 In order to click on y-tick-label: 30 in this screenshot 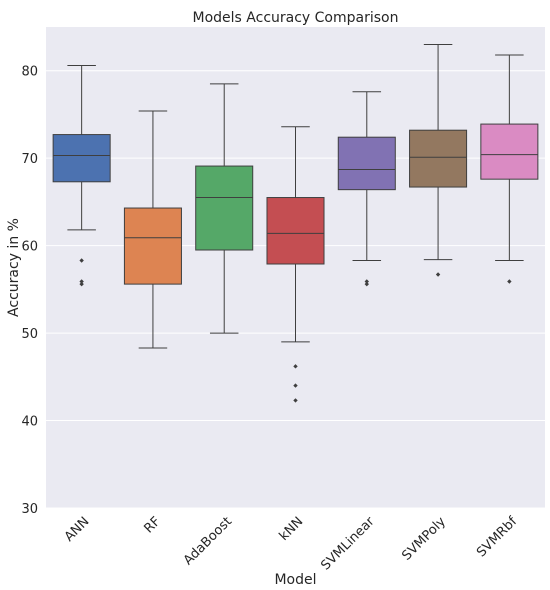, I will do `click(29, 509)`.